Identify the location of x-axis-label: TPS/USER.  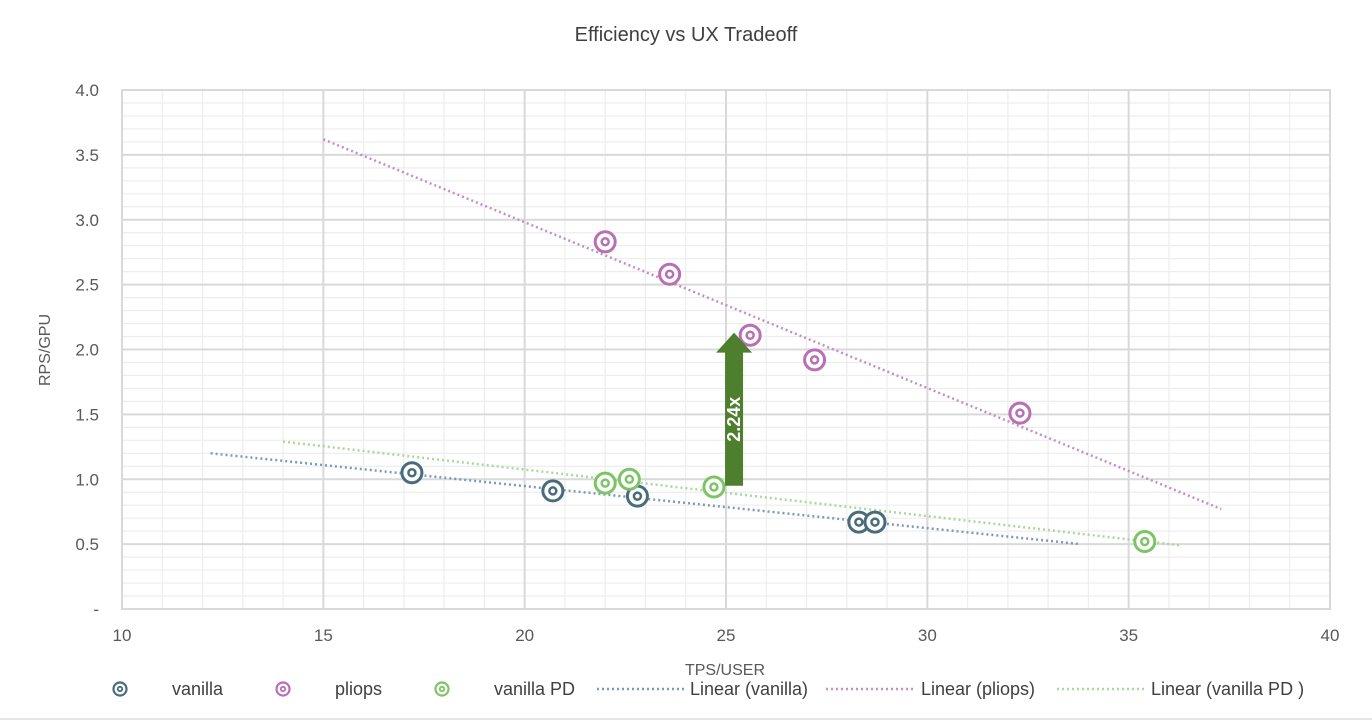
(725, 670).